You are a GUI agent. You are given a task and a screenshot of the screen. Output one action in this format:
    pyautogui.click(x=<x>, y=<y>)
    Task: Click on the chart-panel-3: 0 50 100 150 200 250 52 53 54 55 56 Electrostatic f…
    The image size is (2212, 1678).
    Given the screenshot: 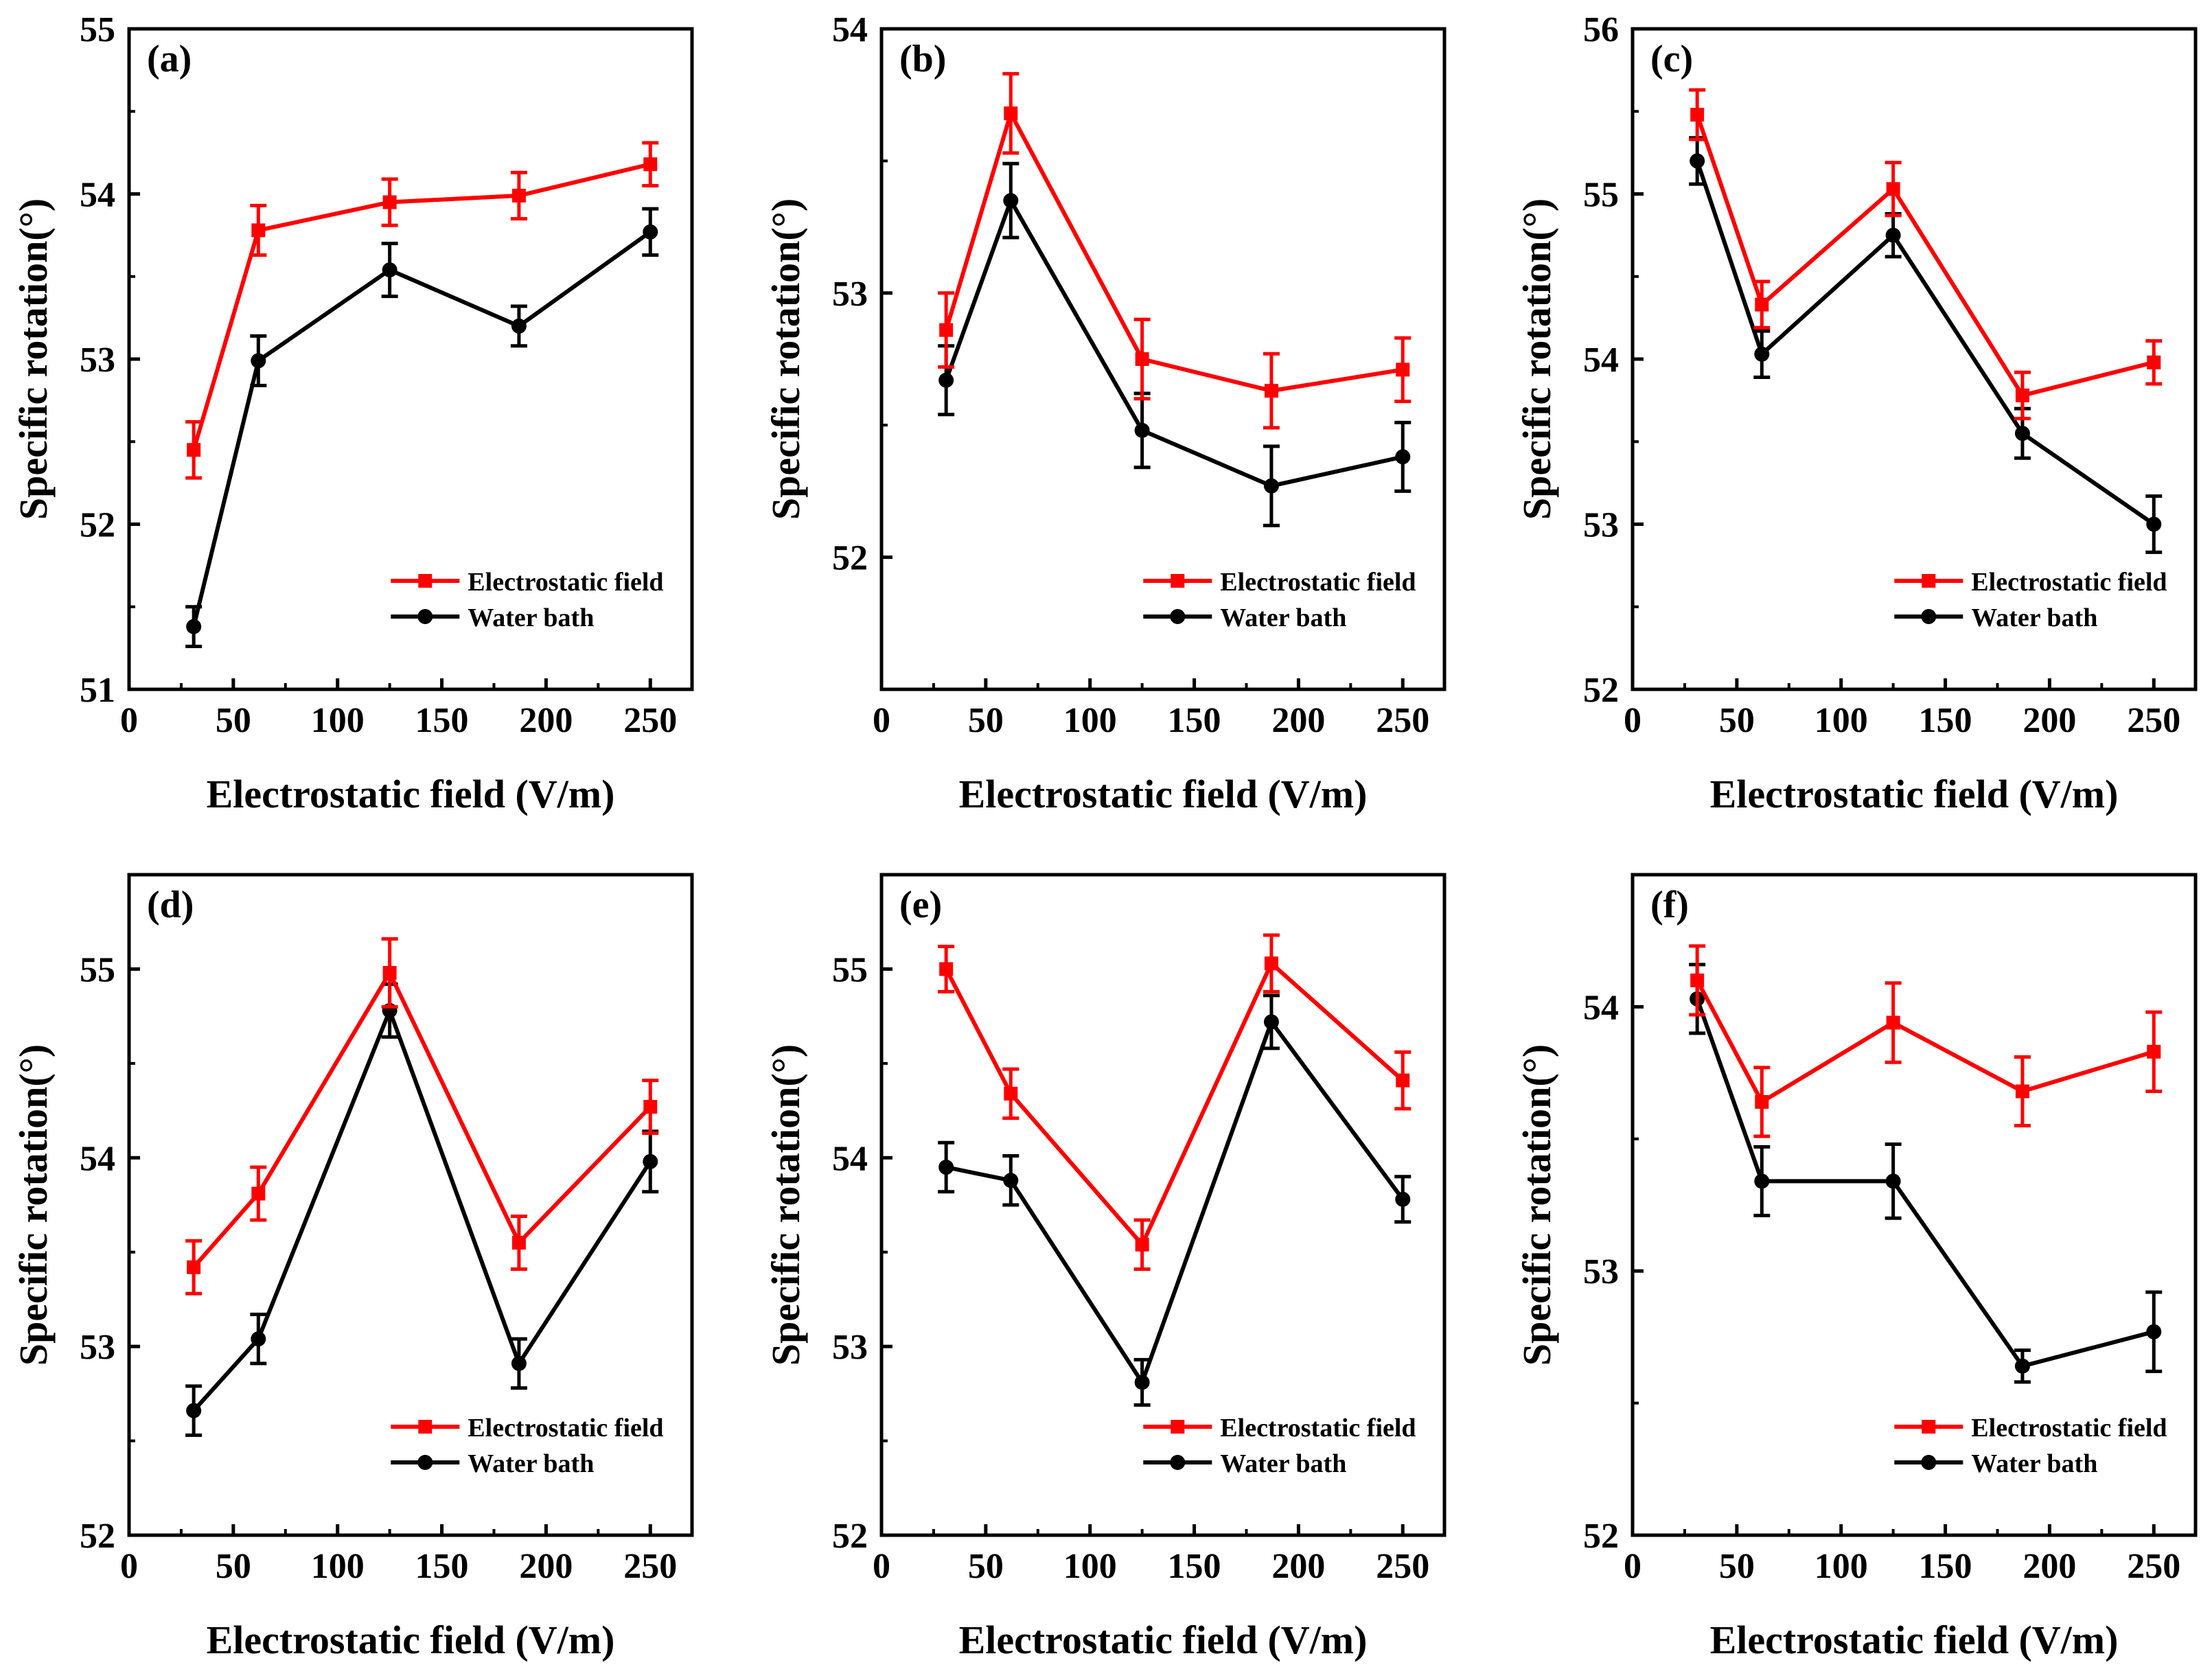 What is the action you would take?
    pyautogui.click(x=1856, y=413)
    